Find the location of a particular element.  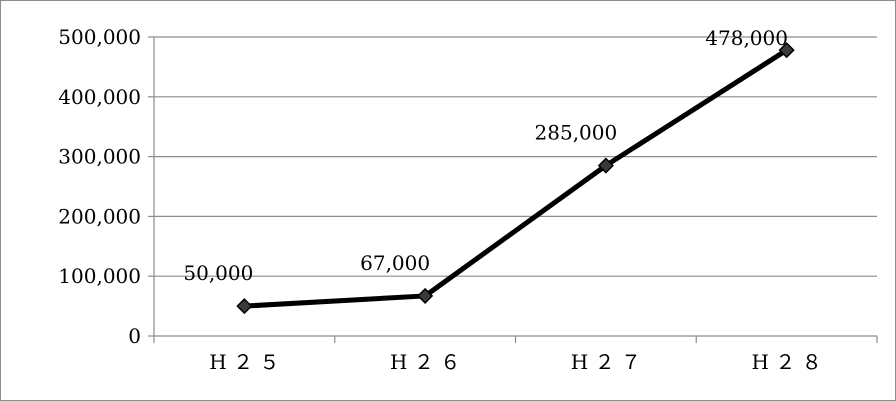

y-tick-label: 500,000 is located at coordinates (99, 37).